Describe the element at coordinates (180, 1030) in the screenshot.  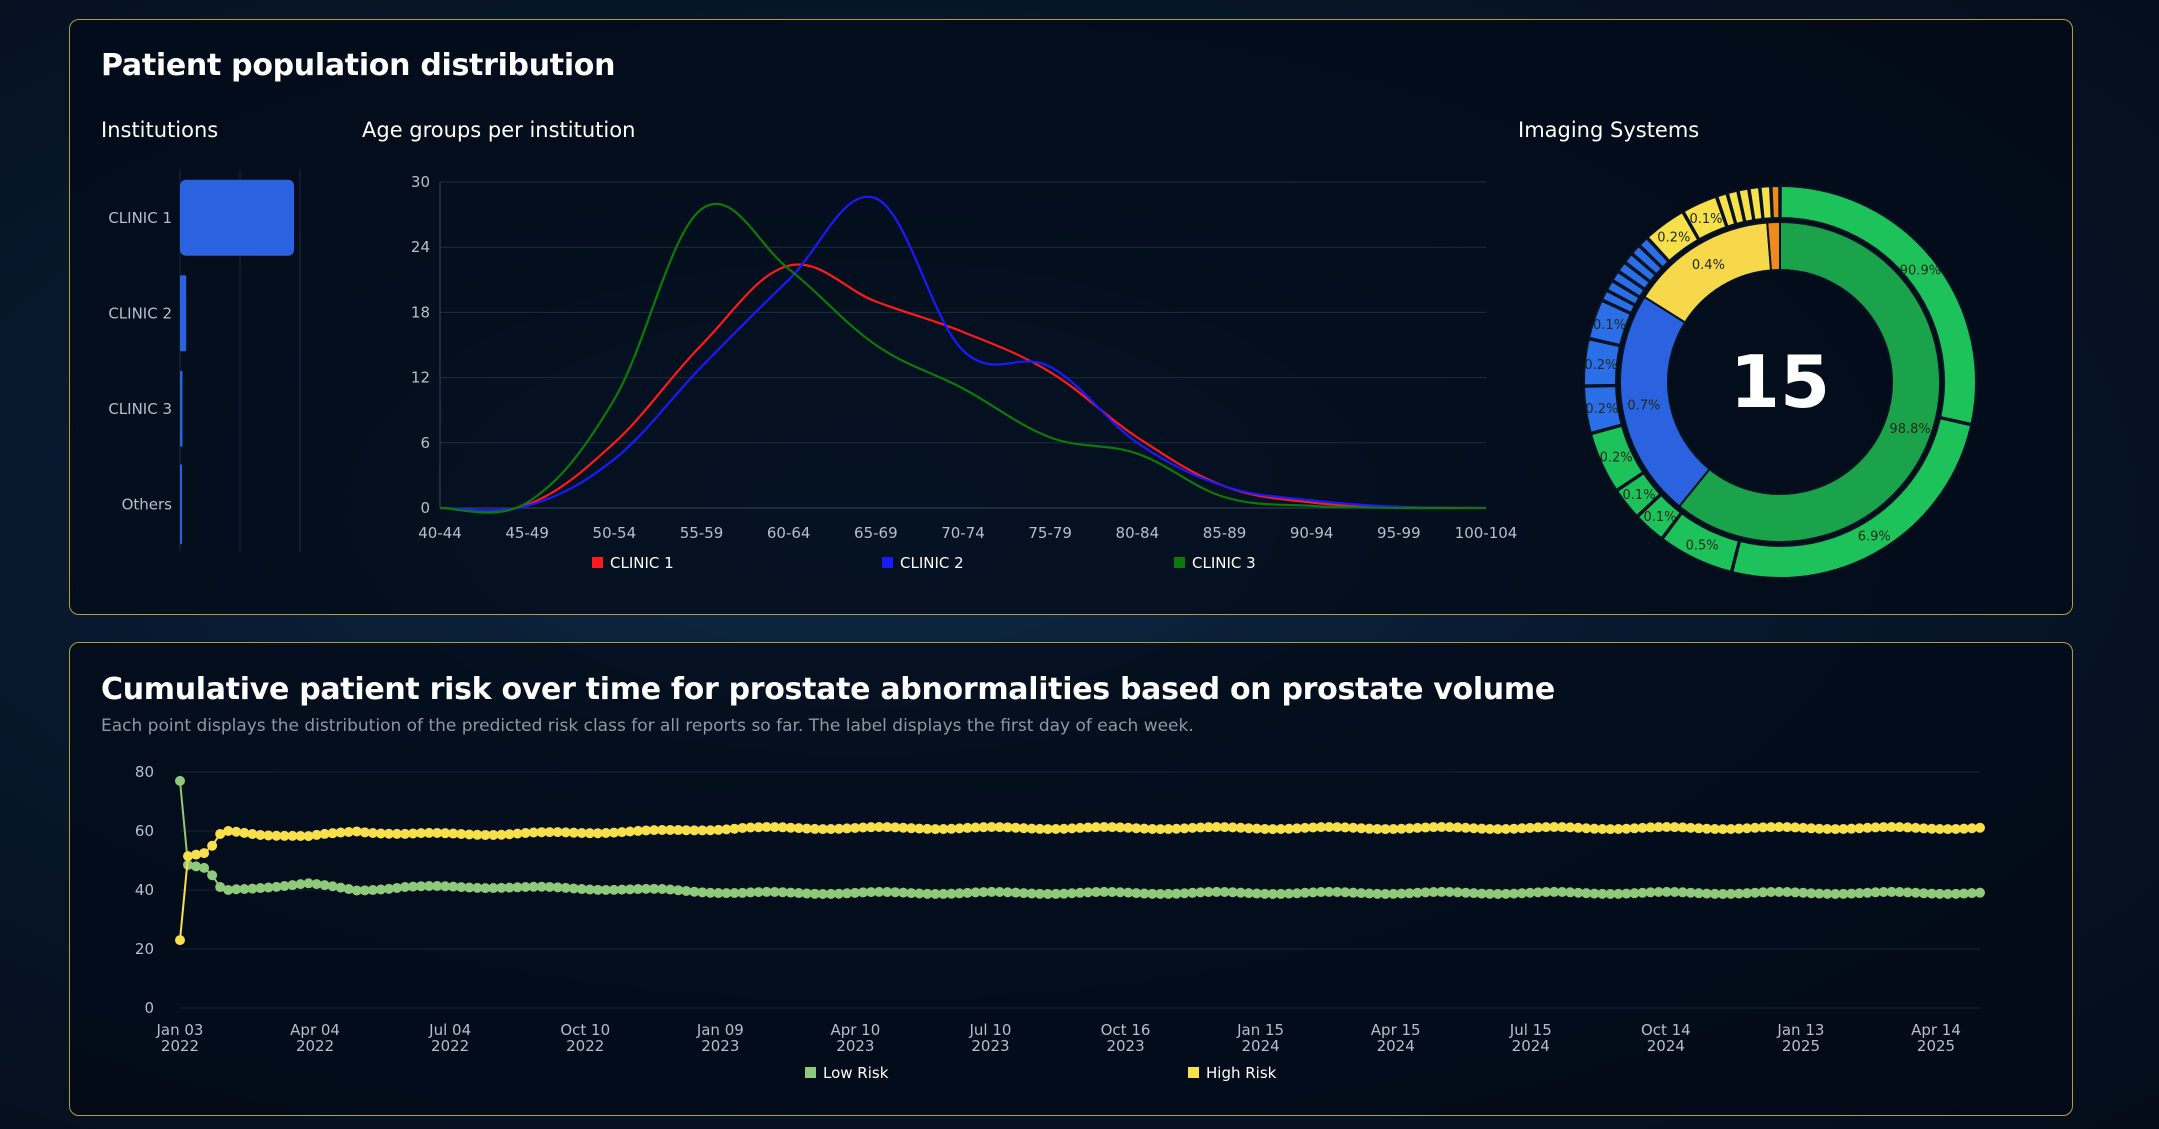
I see `risk-xtick-label: Jan 03` at that location.